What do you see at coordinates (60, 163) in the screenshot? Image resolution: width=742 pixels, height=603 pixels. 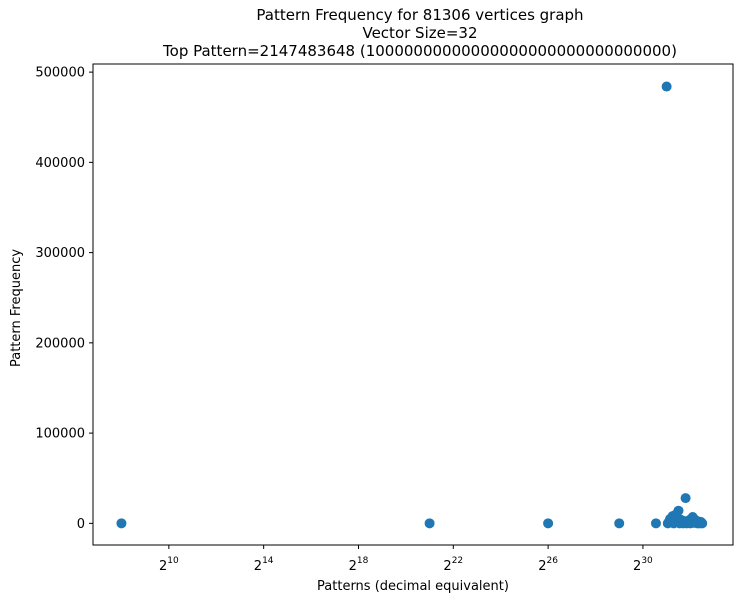 I see `y-tick-label: 400000` at bounding box center [60, 163].